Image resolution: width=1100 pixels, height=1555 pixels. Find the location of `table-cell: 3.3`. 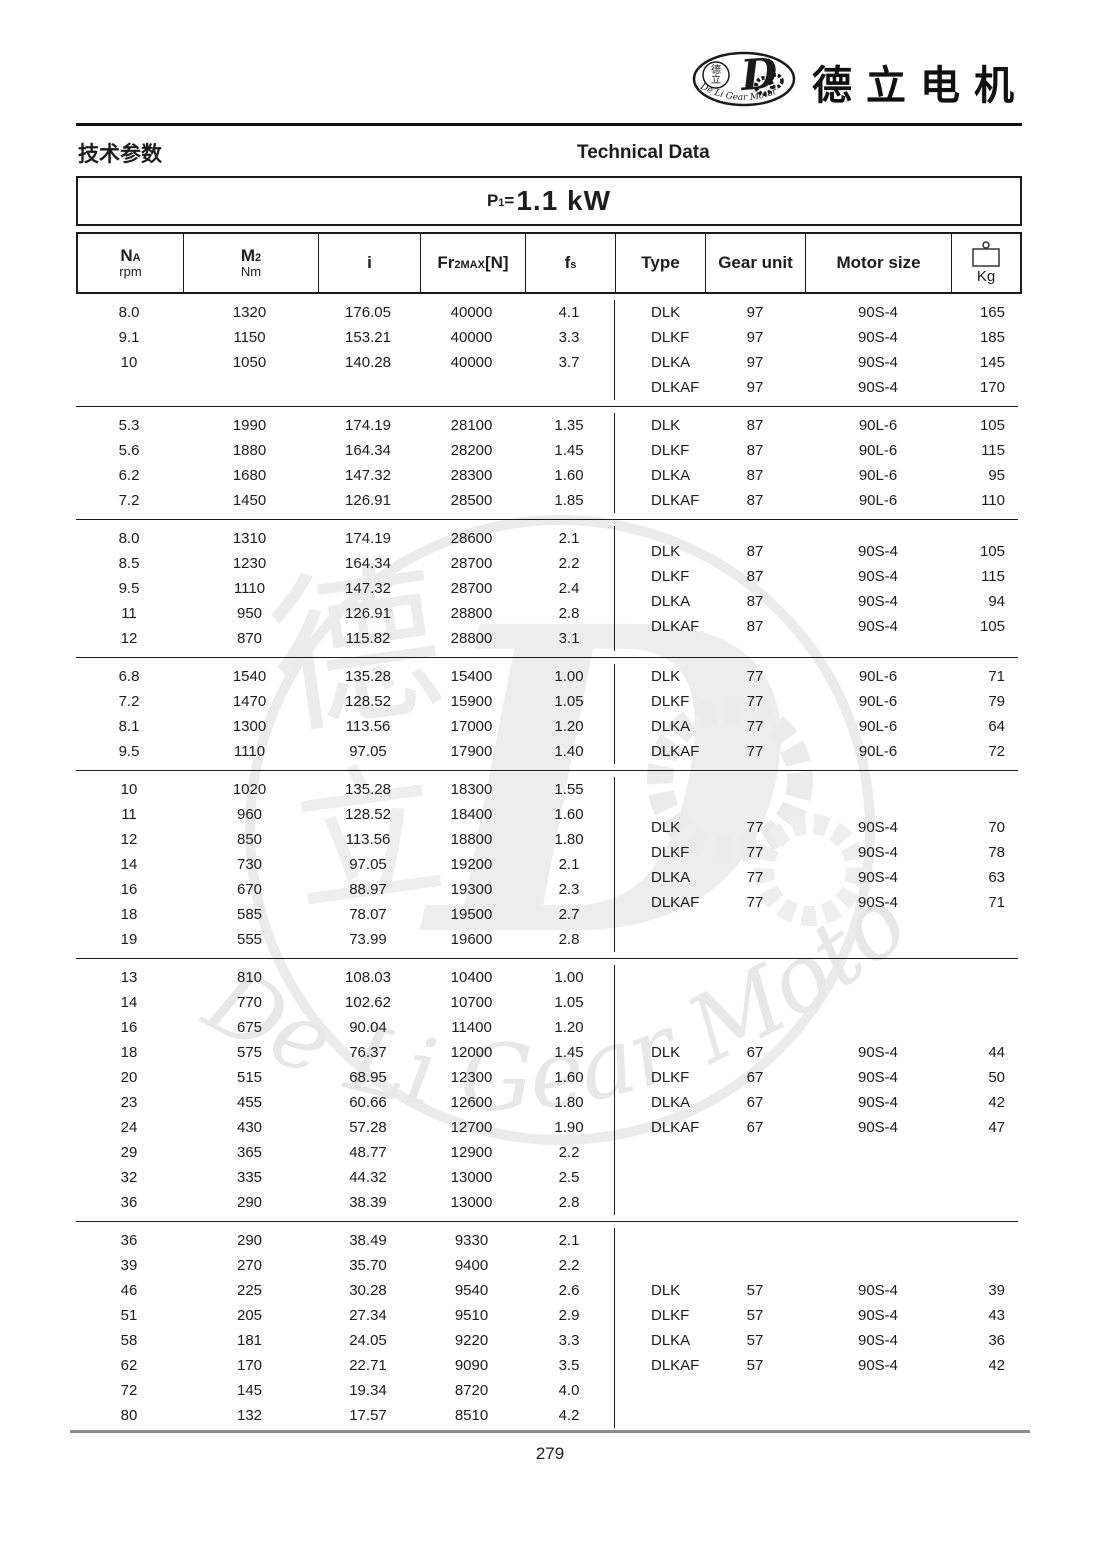

table-cell: 3.3 is located at coordinates (569, 337).